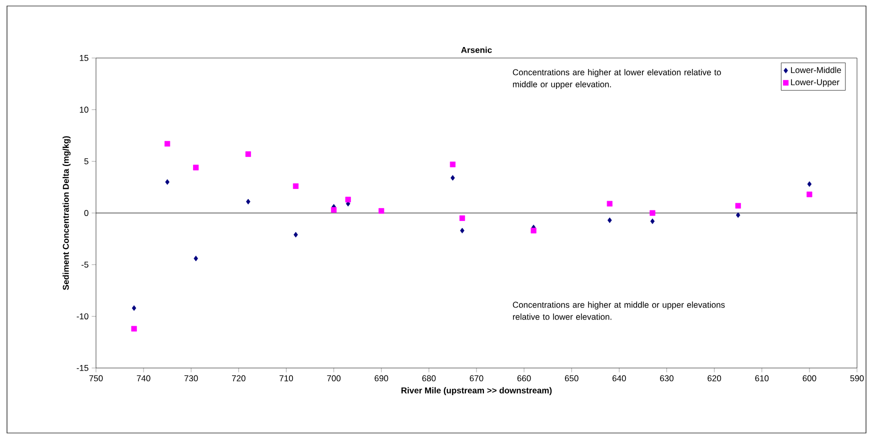 Image resolution: width=871 pixels, height=438 pixels. I want to click on y-tick-label: -15, so click(82, 368).